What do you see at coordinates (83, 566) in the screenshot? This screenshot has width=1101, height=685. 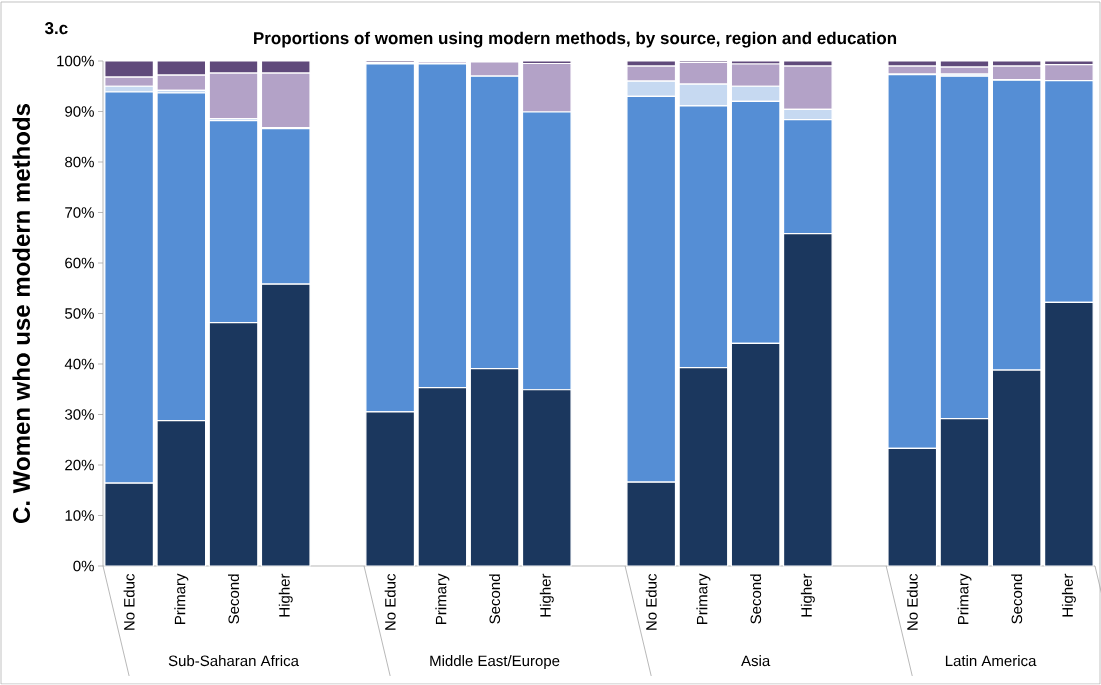 I see `y-tick-label: 0%` at bounding box center [83, 566].